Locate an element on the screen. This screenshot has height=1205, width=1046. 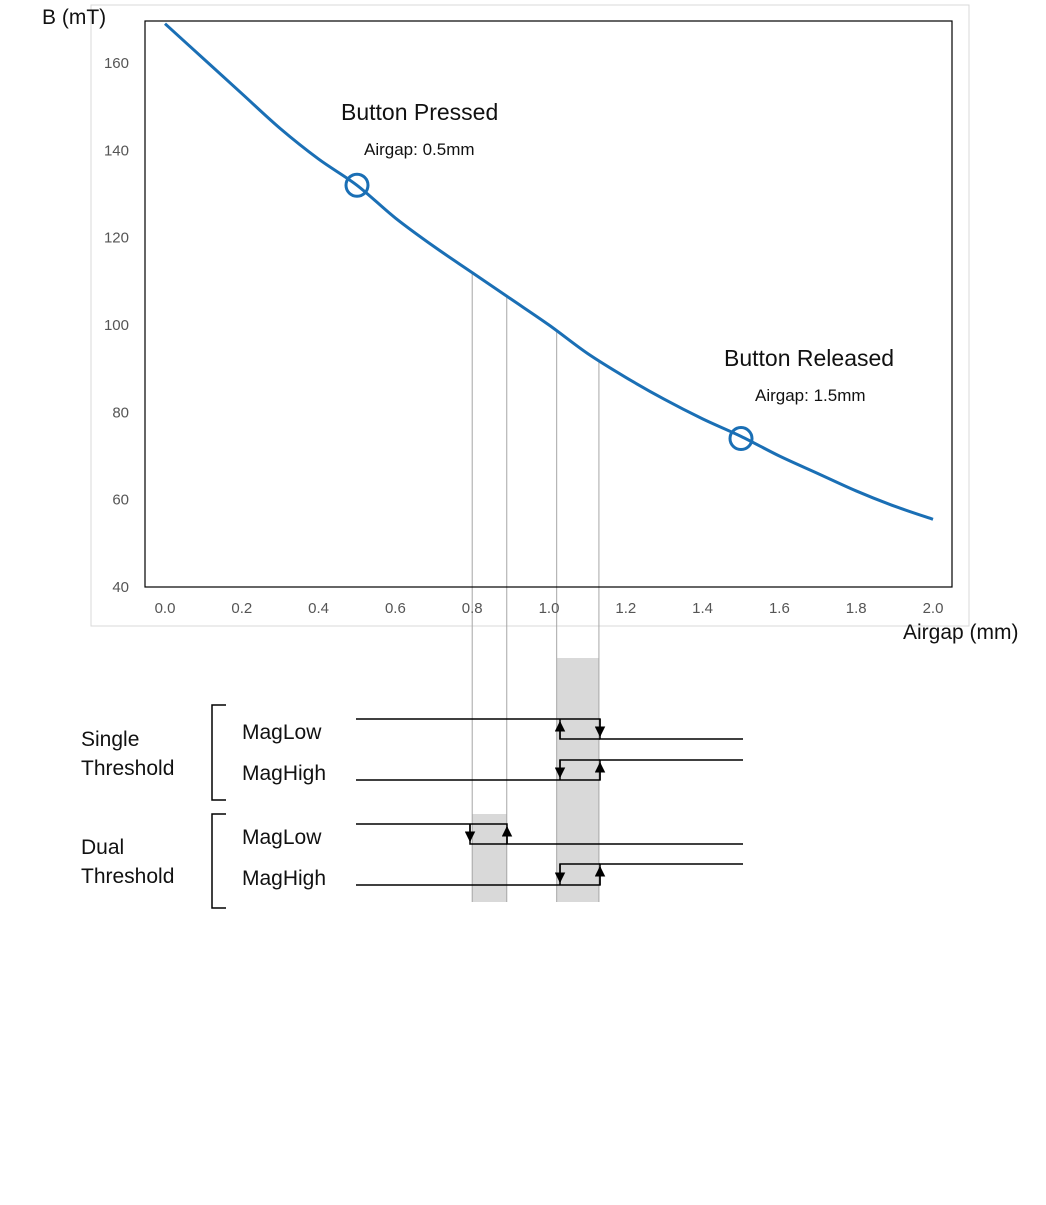
y-tick-label: 40 is located at coordinates (120, 587).